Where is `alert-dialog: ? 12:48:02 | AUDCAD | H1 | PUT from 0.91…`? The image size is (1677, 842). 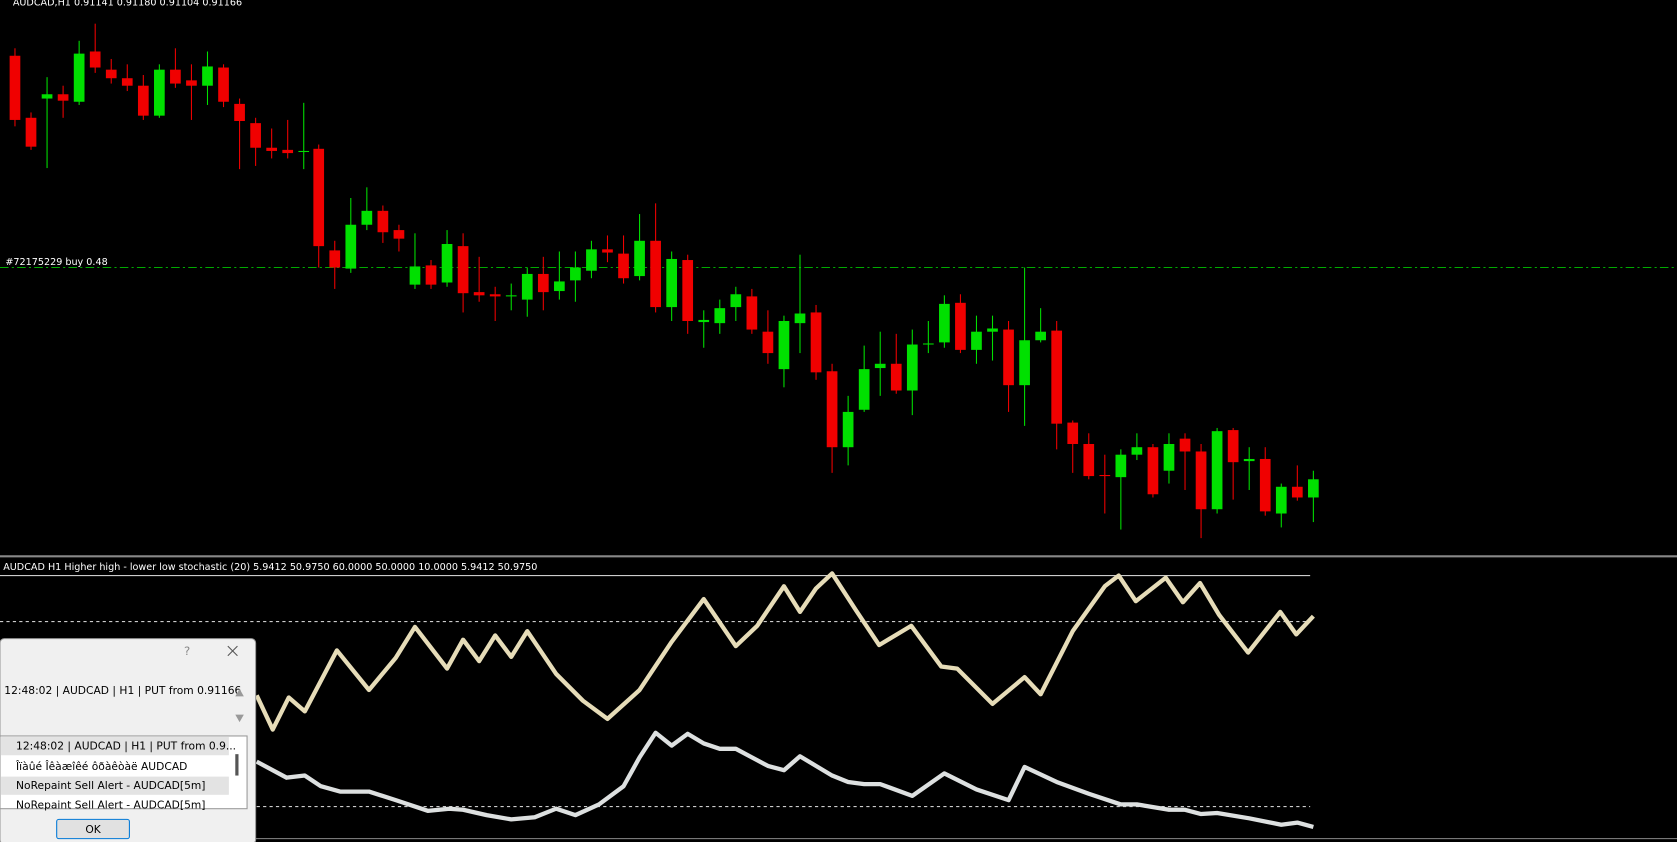
alert-dialog: ? 12:48:02 | AUDCAD | H1 | PUT from 0.91… is located at coordinates (128, 740).